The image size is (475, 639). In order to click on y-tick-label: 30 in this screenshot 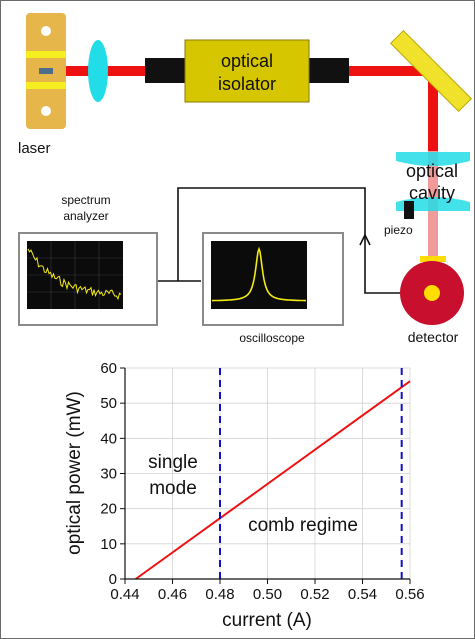, I will do `click(108, 474)`.